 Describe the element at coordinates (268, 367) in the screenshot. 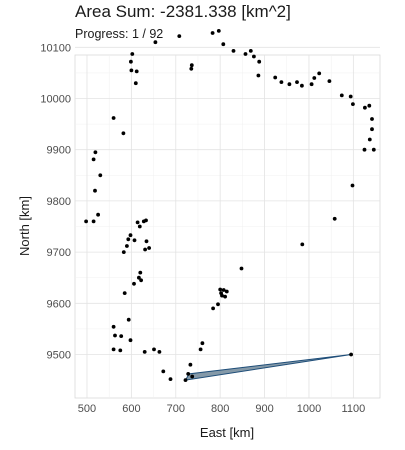

I see `area-polygons` at that location.